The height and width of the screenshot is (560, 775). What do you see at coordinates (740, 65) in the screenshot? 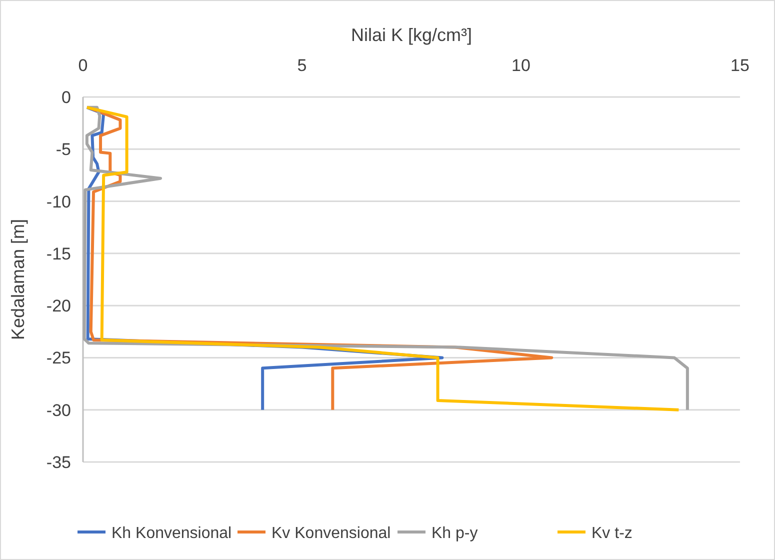
I see `x-tick-label: 15` at bounding box center [740, 65].